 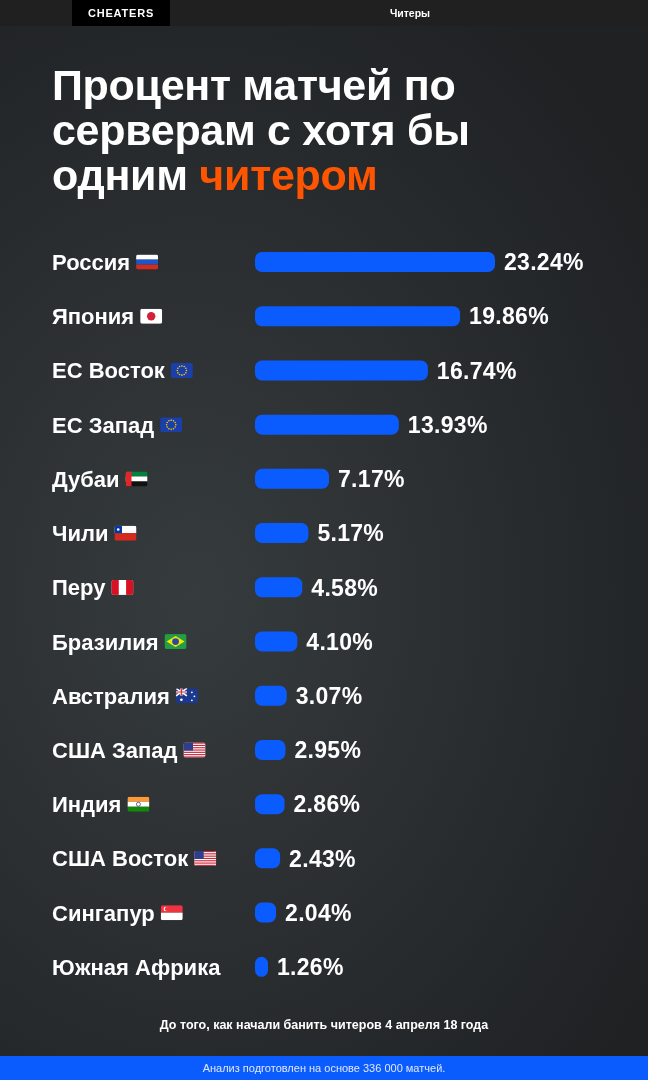 I want to click on y-tick-label: Перу, so click(x=79, y=588).